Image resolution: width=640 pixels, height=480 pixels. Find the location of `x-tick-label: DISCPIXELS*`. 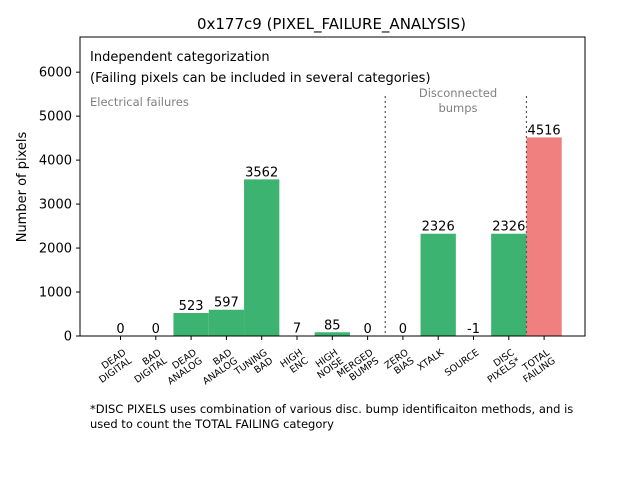

x-tick-label: DISCPIXELS* is located at coordinates (501, 366).